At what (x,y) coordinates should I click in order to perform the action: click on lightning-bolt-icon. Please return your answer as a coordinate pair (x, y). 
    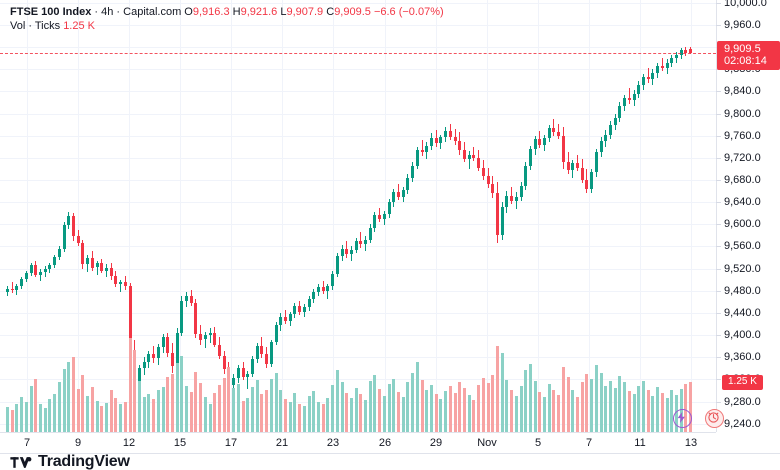
    Looking at the image, I should click on (682, 418).